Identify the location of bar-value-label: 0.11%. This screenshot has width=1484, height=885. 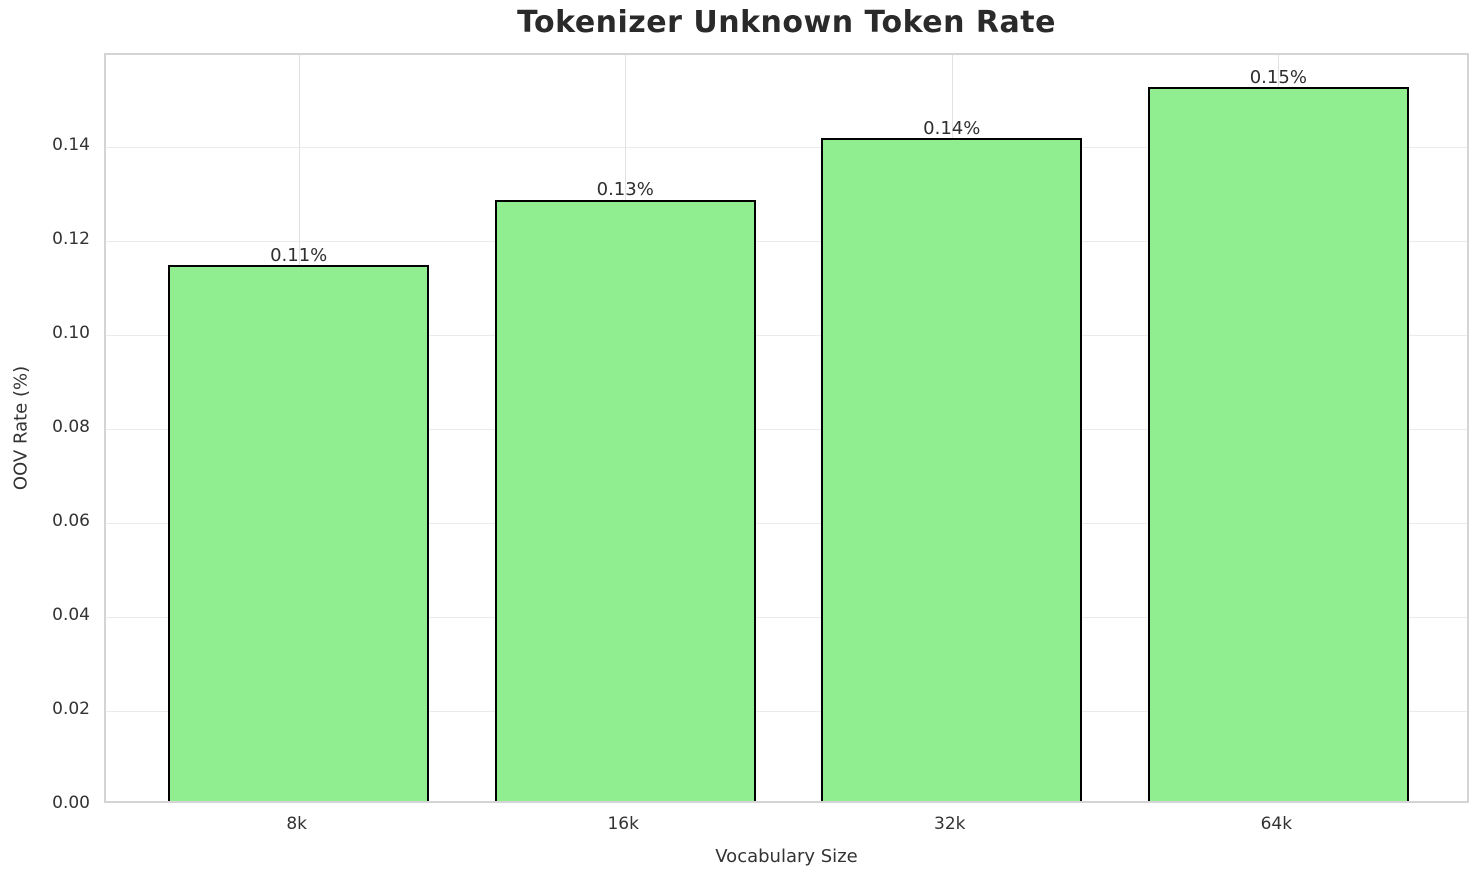
(299, 256).